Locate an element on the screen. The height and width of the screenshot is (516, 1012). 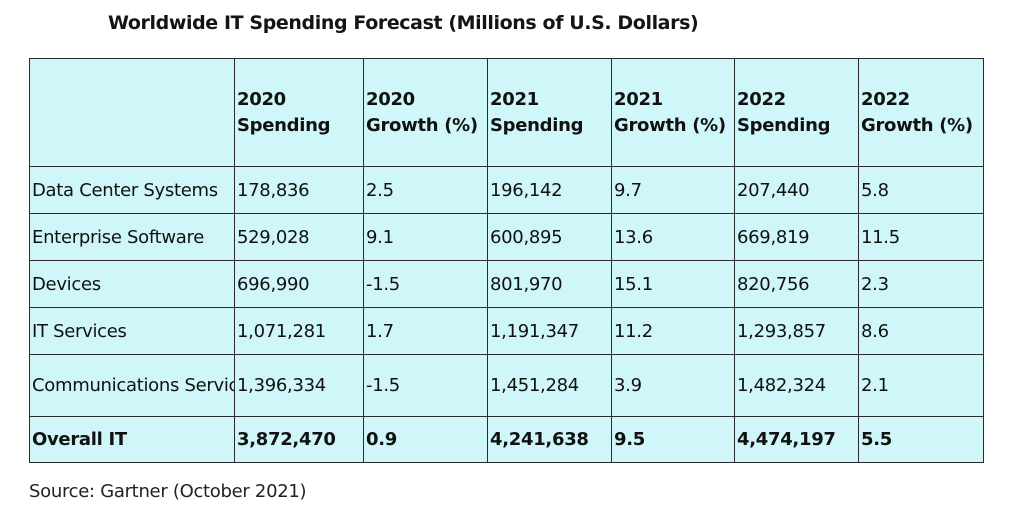
header-2020-growth: 2020 Growth (%) is located at coordinates (425, 112).